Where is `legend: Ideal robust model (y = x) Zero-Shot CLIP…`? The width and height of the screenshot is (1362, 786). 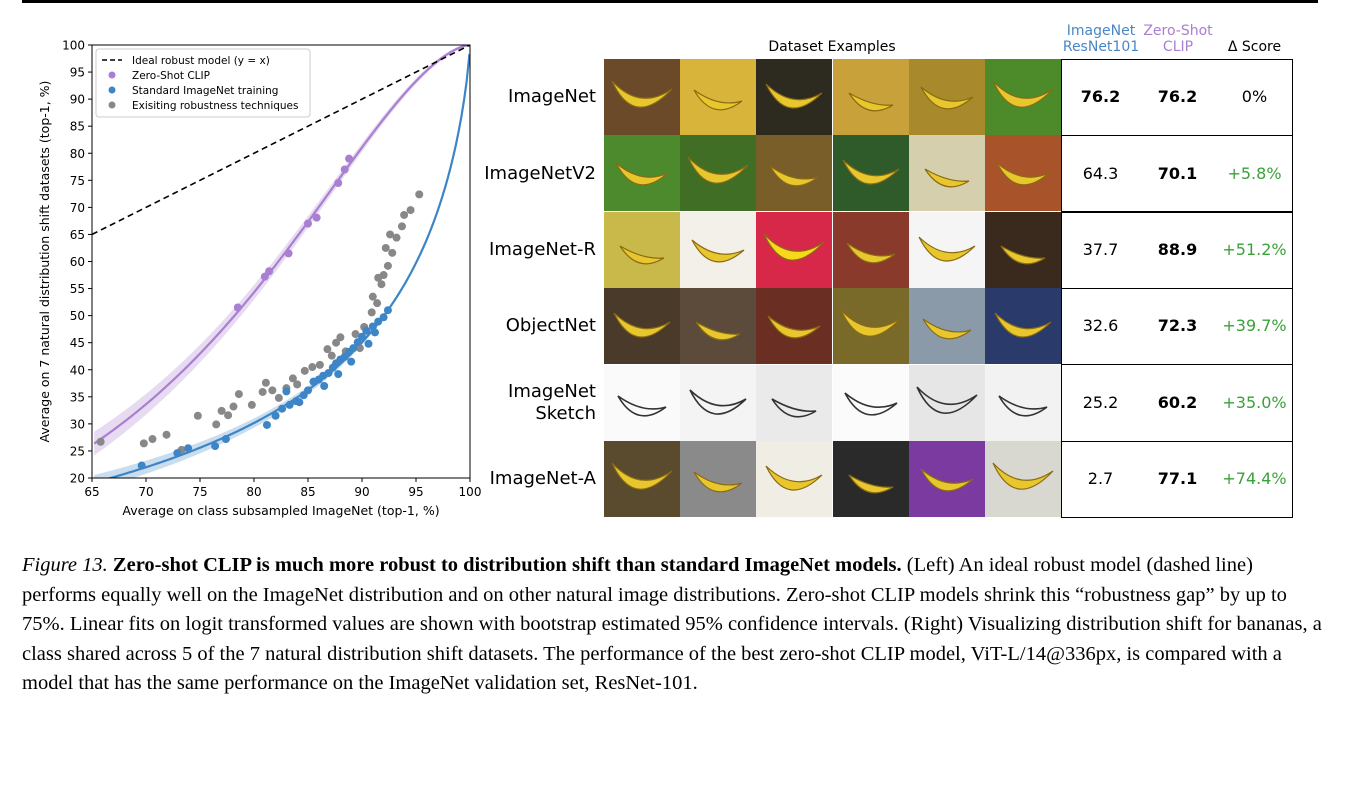
legend: Ideal robust model (y = x) Zero-Shot CLIP… is located at coordinates (203, 83).